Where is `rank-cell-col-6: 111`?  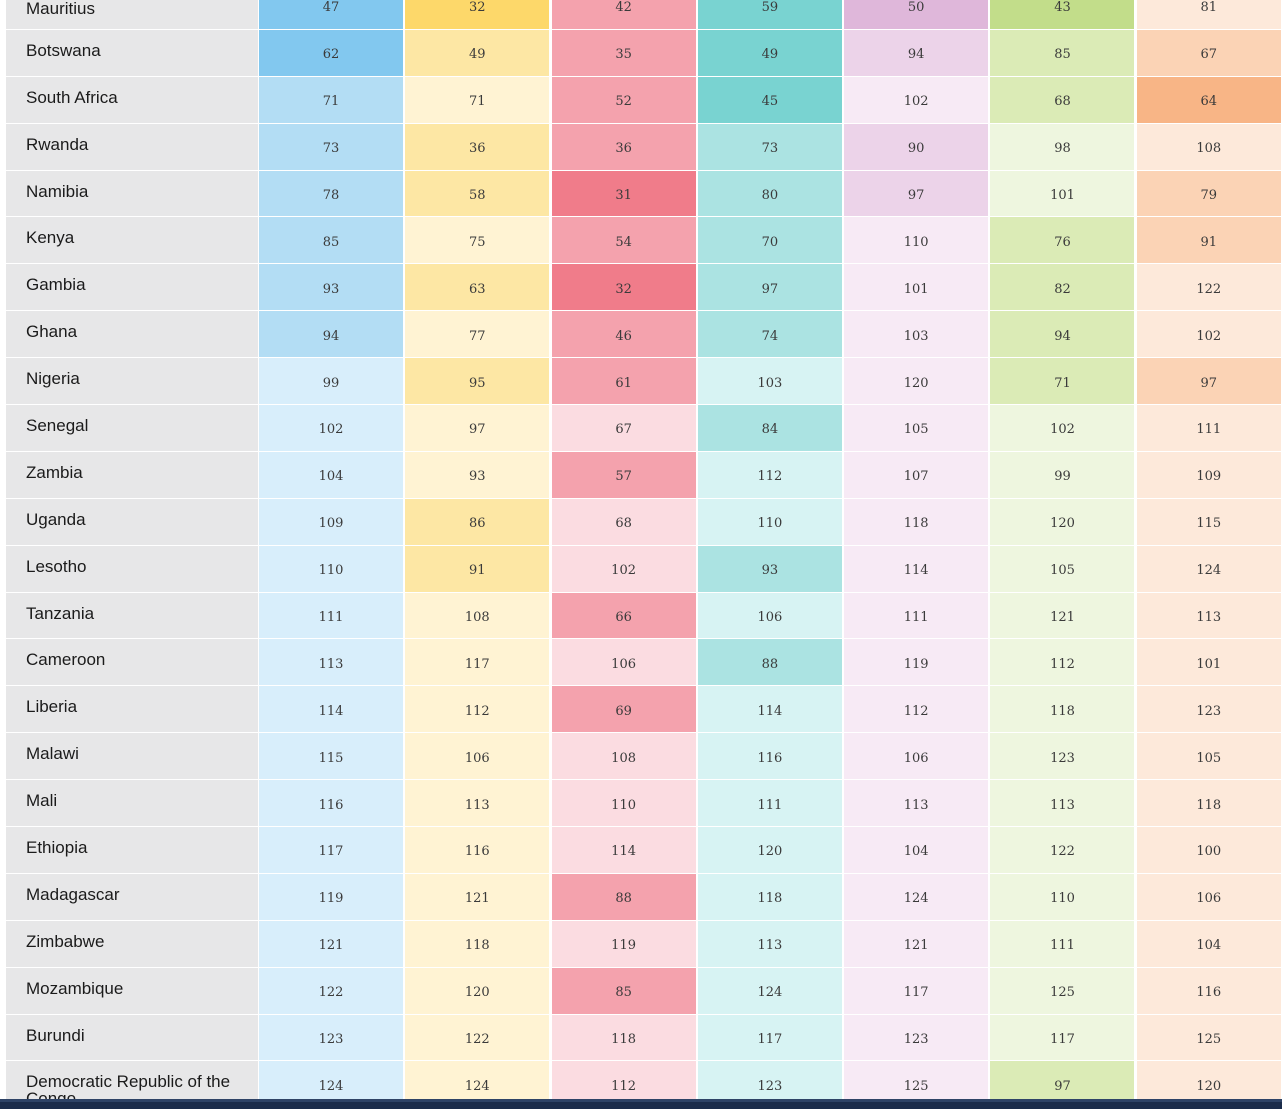 rank-cell-col-6: 111 is located at coordinates (1062, 944).